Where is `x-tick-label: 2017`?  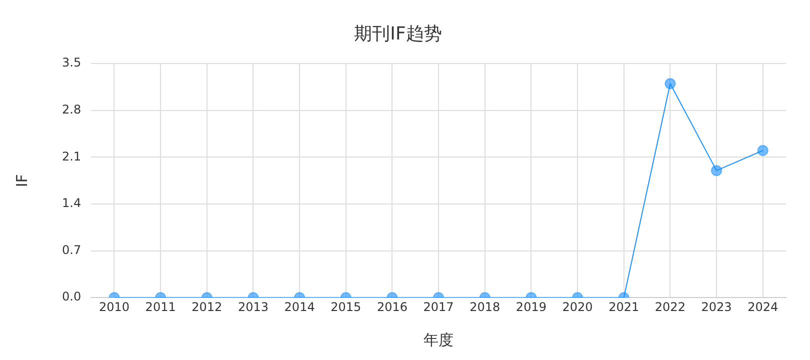 x-tick-label: 2017 is located at coordinates (438, 307).